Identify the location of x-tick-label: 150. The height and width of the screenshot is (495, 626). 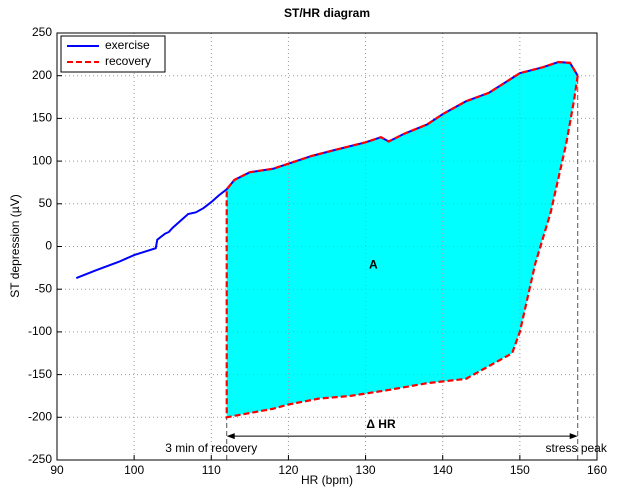
(520, 470).